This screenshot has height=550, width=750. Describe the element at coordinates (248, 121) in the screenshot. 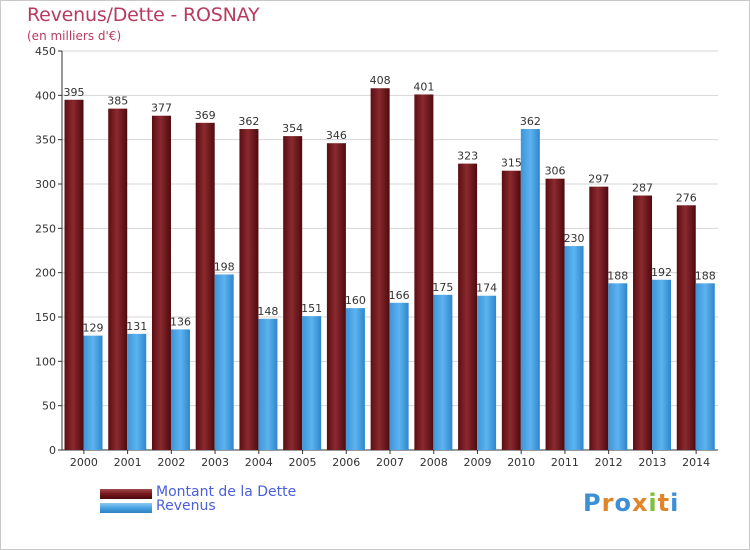

I see `data-label-debt: 362` at that location.